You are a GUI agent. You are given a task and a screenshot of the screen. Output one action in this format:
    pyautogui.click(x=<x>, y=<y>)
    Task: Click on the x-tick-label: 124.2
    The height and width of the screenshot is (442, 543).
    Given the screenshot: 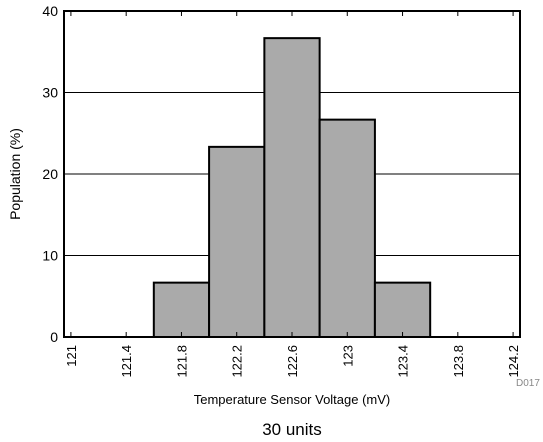 What is the action you would take?
    pyautogui.click(x=513, y=361)
    